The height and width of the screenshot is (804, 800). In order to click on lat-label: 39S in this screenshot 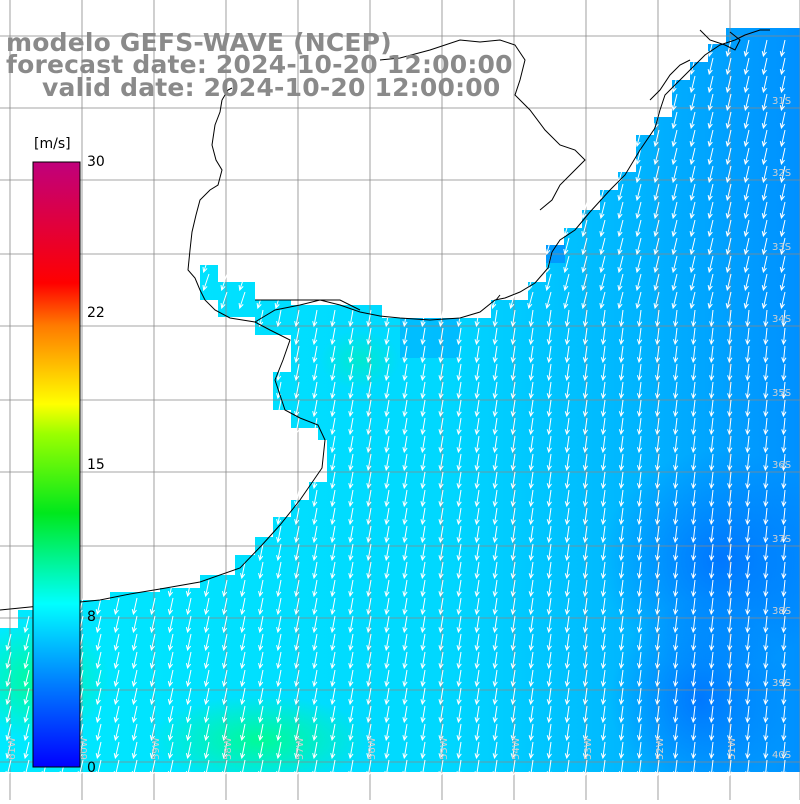, I will do `click(781, 683)`.